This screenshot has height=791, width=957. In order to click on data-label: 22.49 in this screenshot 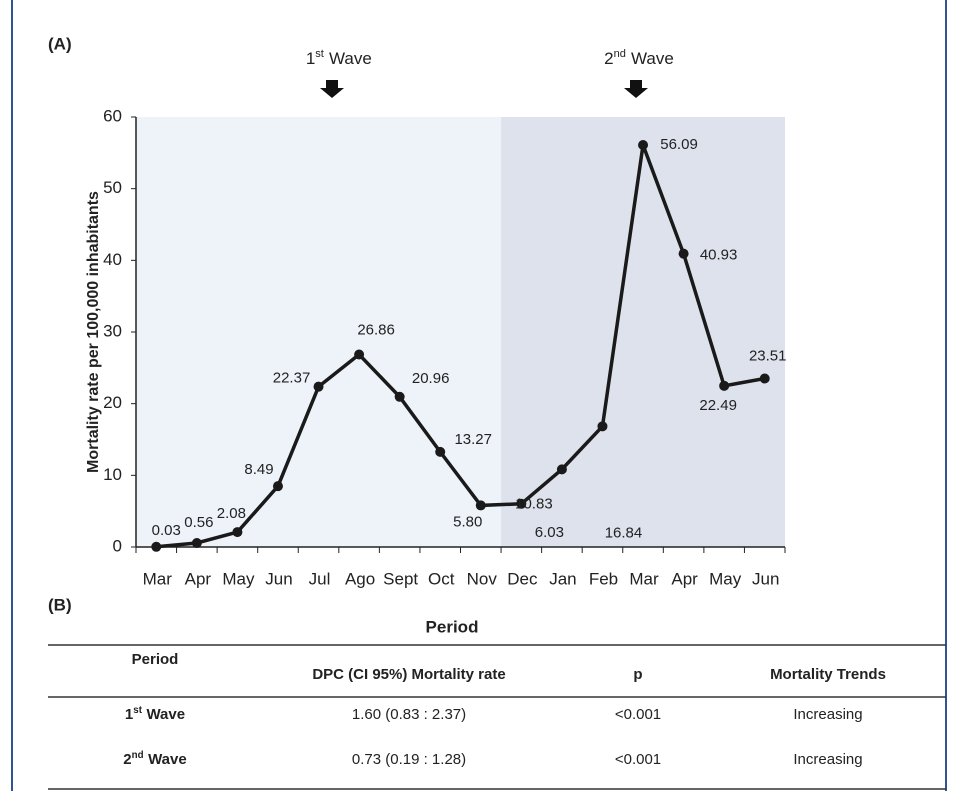, I will do `click(718, 405)`.